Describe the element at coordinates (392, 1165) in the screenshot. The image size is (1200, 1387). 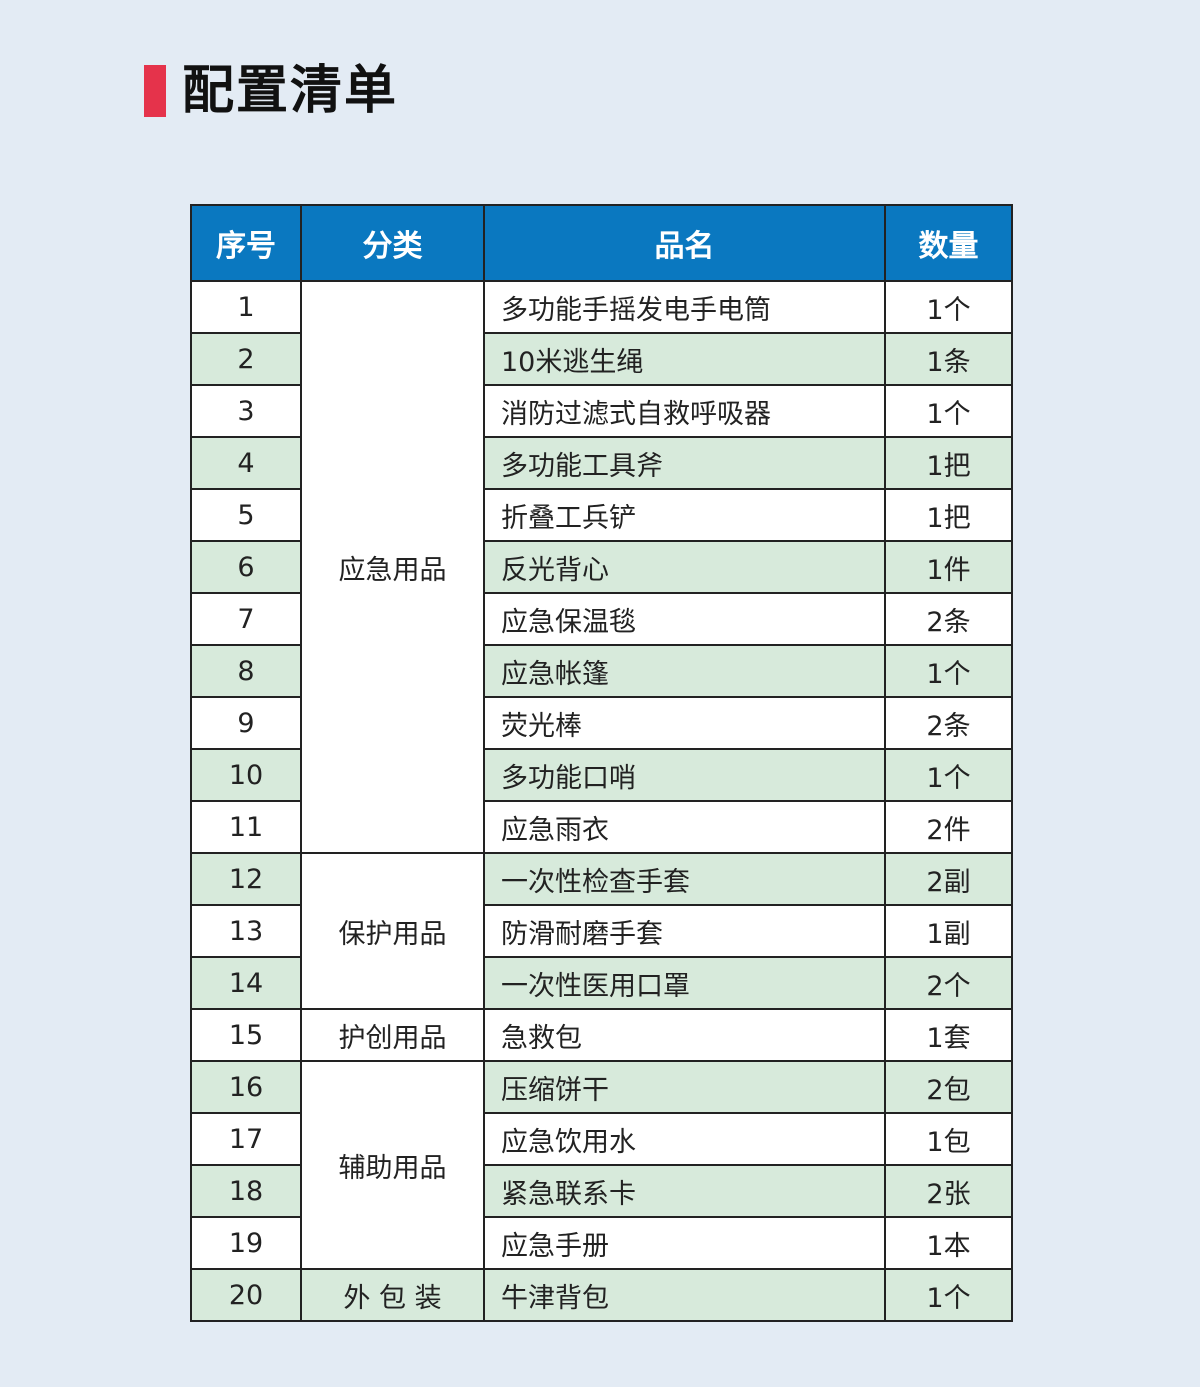
I see `category-cell: 辅助用品` at that location.